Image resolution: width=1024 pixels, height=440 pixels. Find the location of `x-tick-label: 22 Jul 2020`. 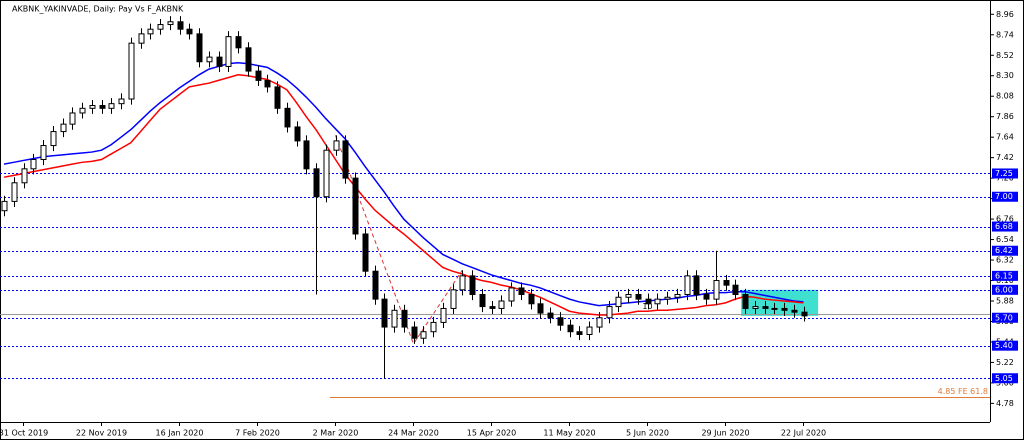

x-tick-label: 22 Jul 2020 is located at coordinates (803, 433).